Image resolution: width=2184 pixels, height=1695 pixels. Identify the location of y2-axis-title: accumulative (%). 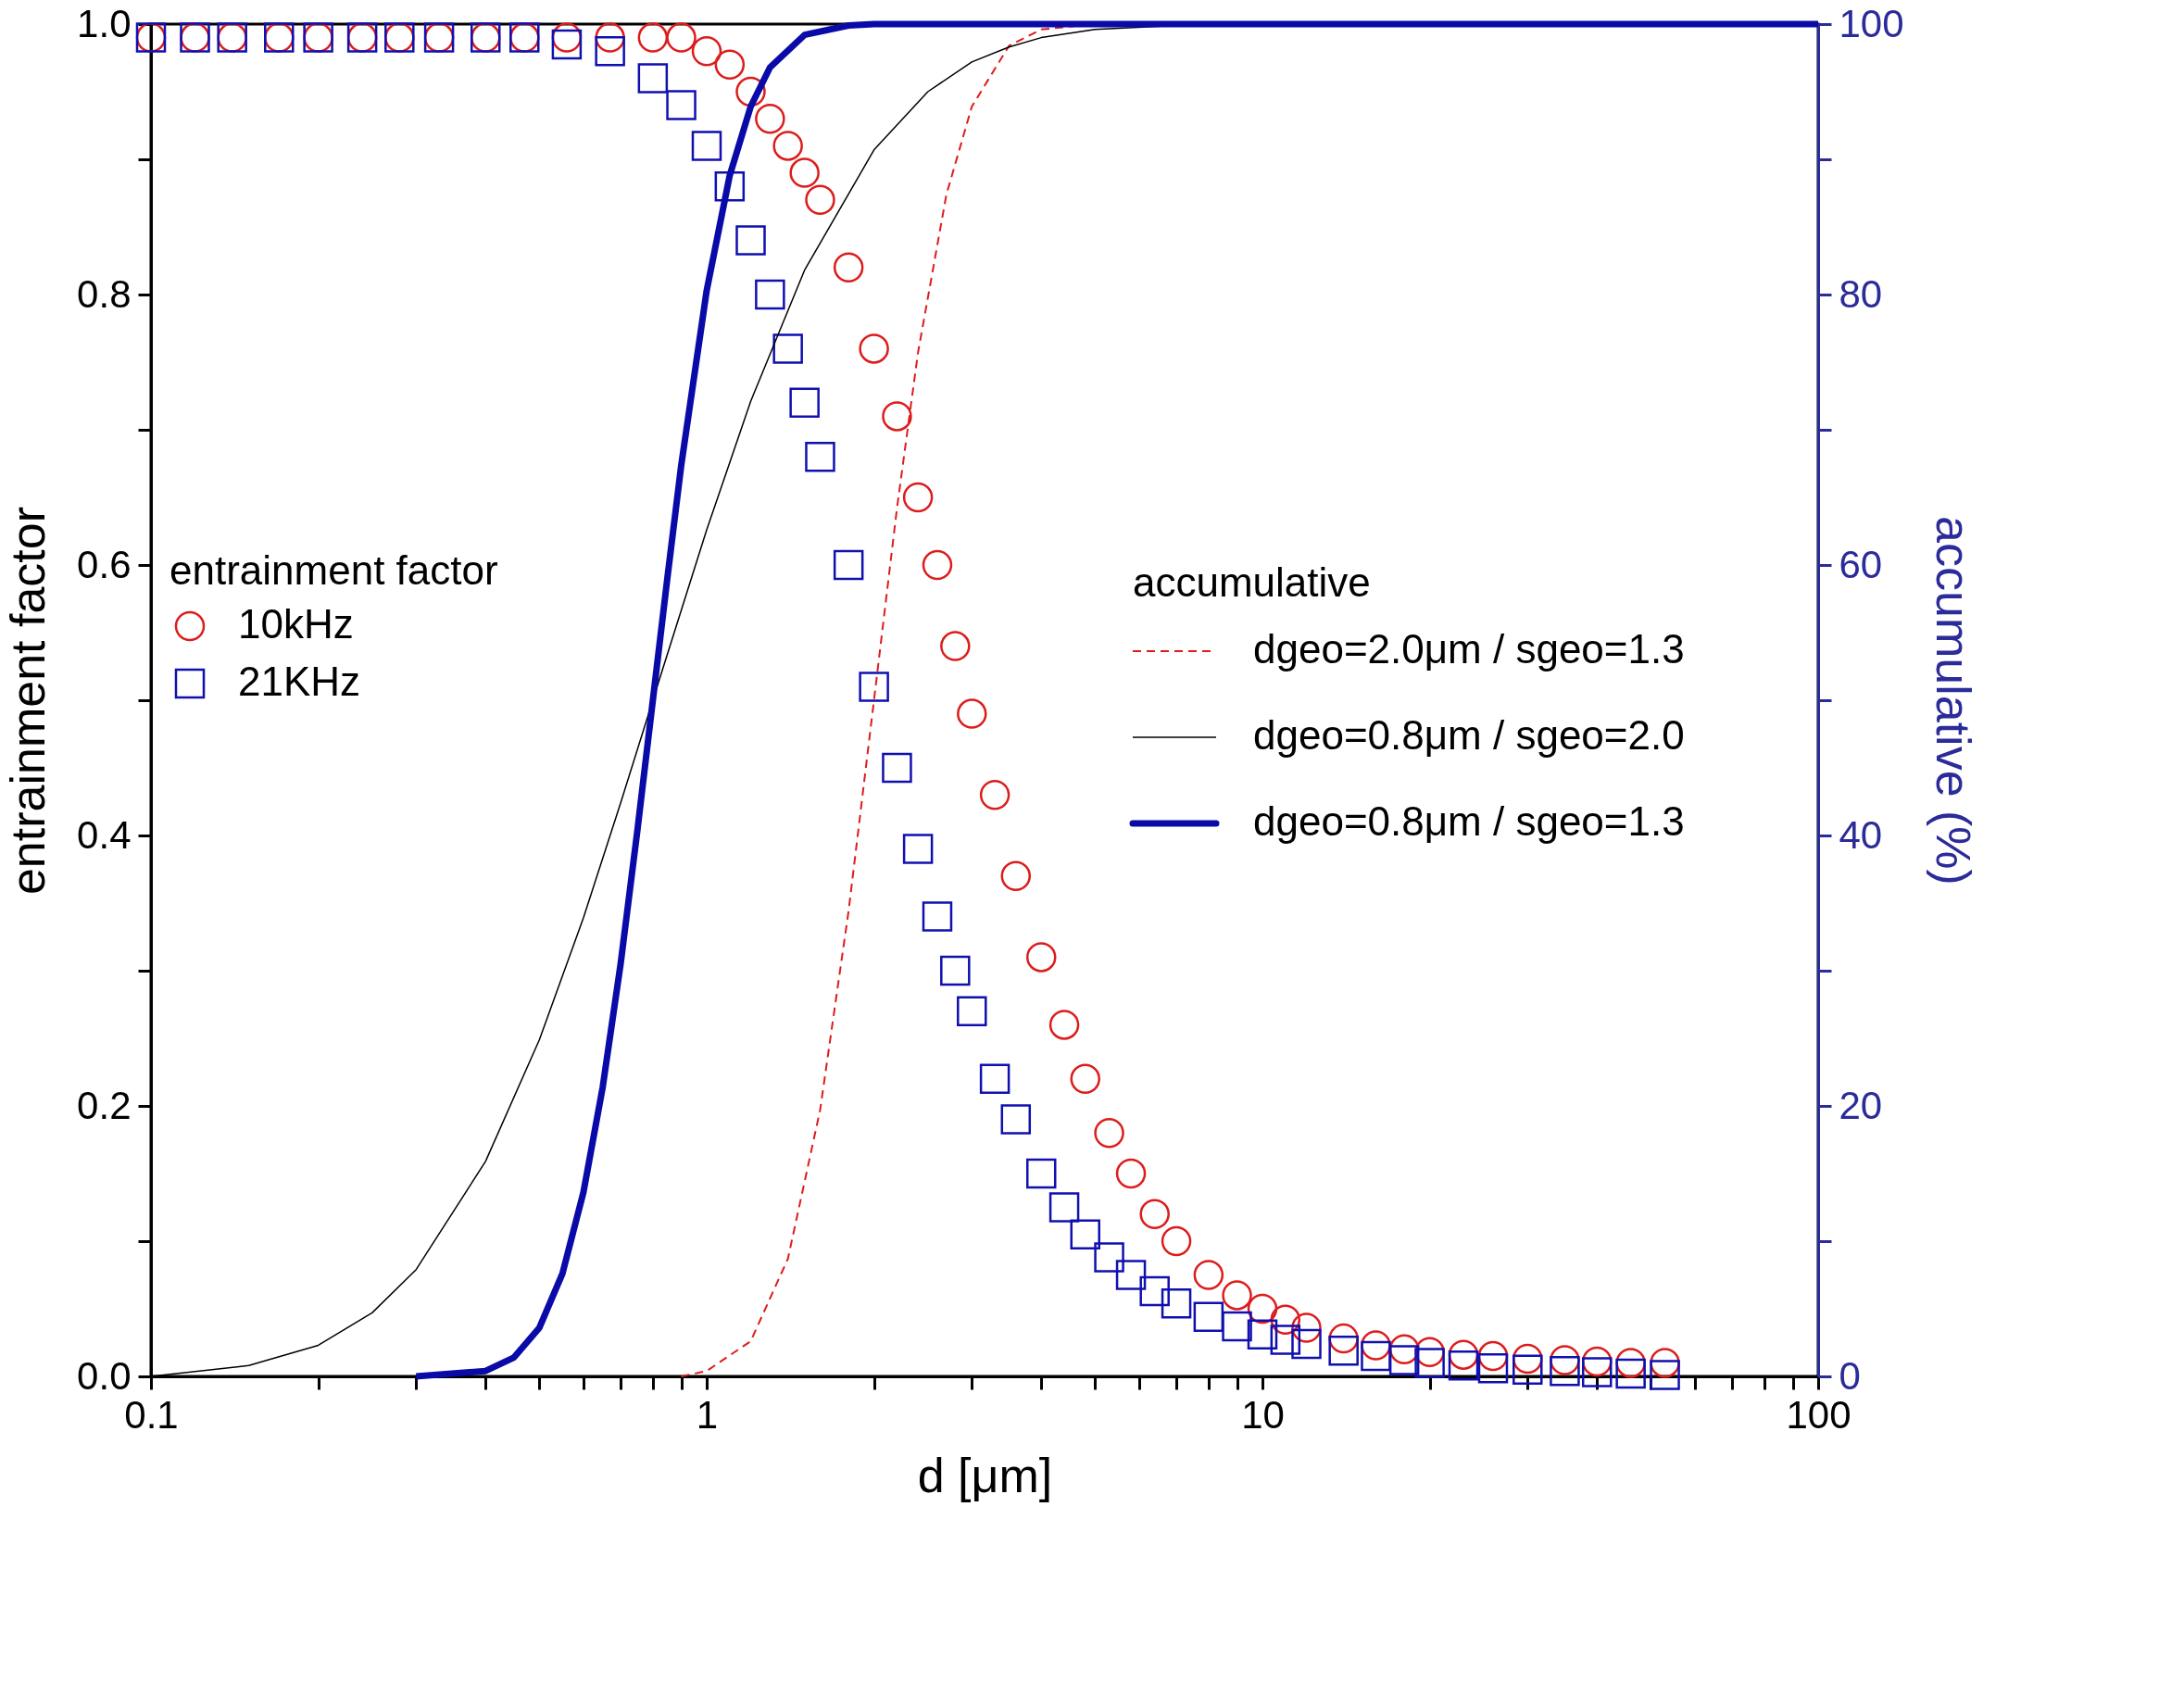
(1953, 700).